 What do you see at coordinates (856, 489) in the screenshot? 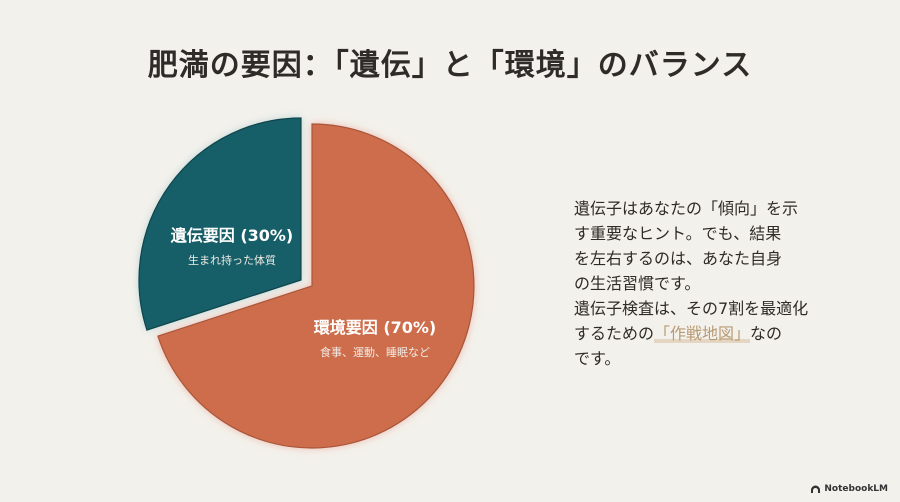
I see `brand-label: NotebookLM` at bounding box center [856, 489].